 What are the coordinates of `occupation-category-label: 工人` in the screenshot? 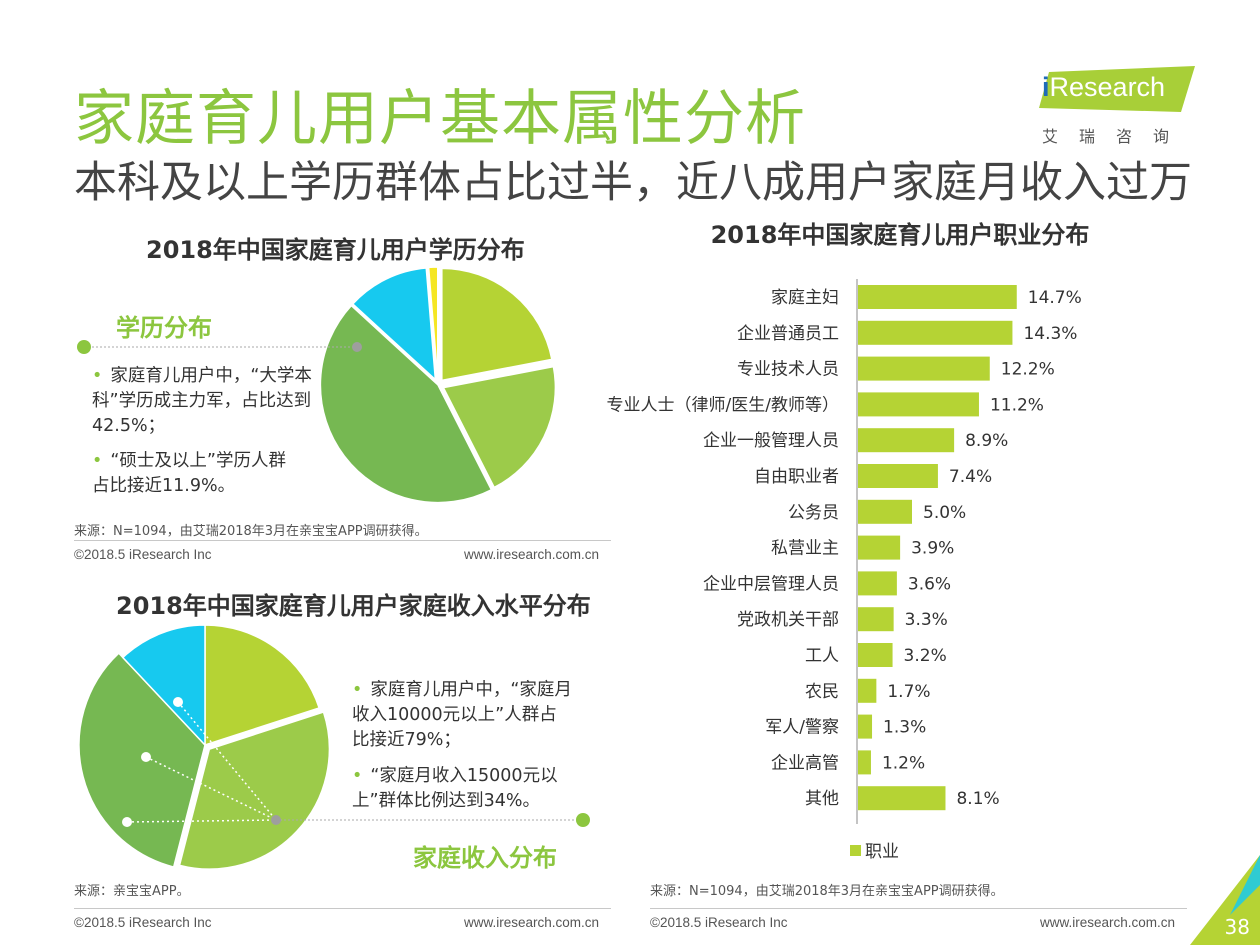 It's located at (822, 656).